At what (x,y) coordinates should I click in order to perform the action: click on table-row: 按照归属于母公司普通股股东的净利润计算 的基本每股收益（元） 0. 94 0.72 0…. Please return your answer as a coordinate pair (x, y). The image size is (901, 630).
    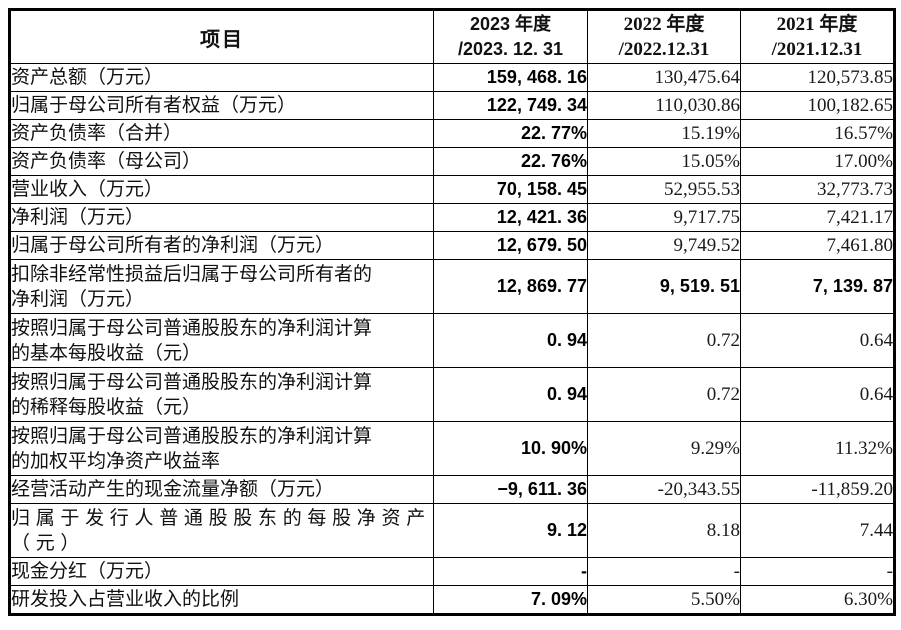
    Looking at the image, I should click on (452, 340).